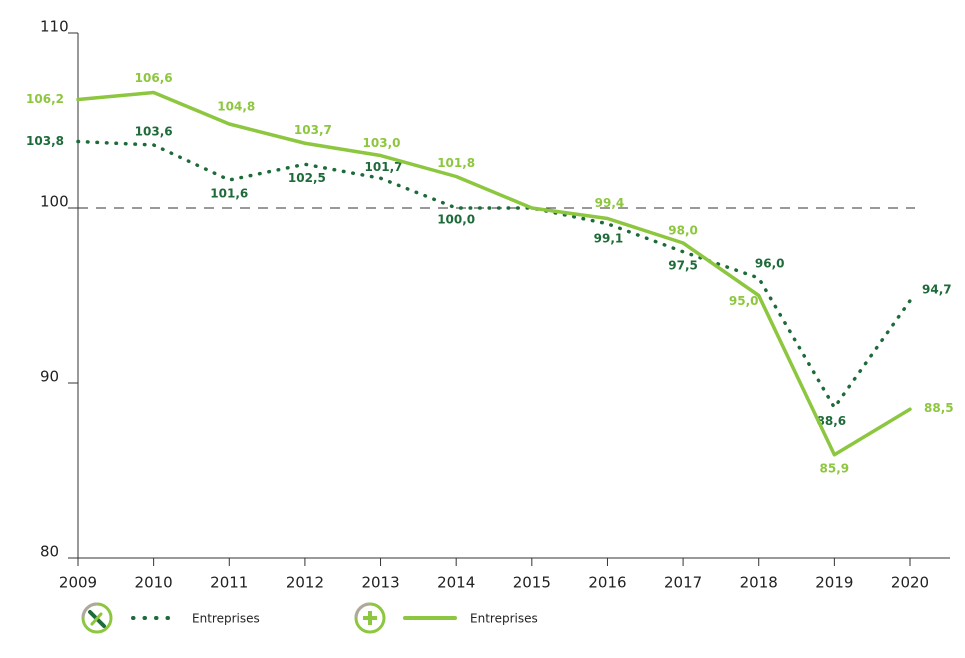  What do you see at coordinates (607, 583) in the screenshot?
I see `x-tick-label: 2016` at bounding box center [607, 583].